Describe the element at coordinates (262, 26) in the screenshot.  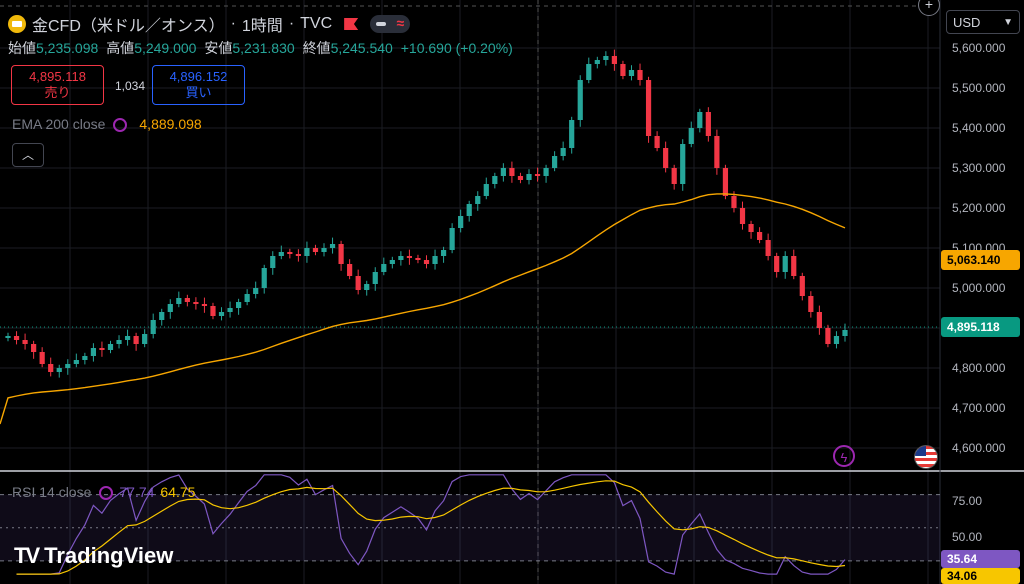
I see `interval-label: 1時間` at that location.